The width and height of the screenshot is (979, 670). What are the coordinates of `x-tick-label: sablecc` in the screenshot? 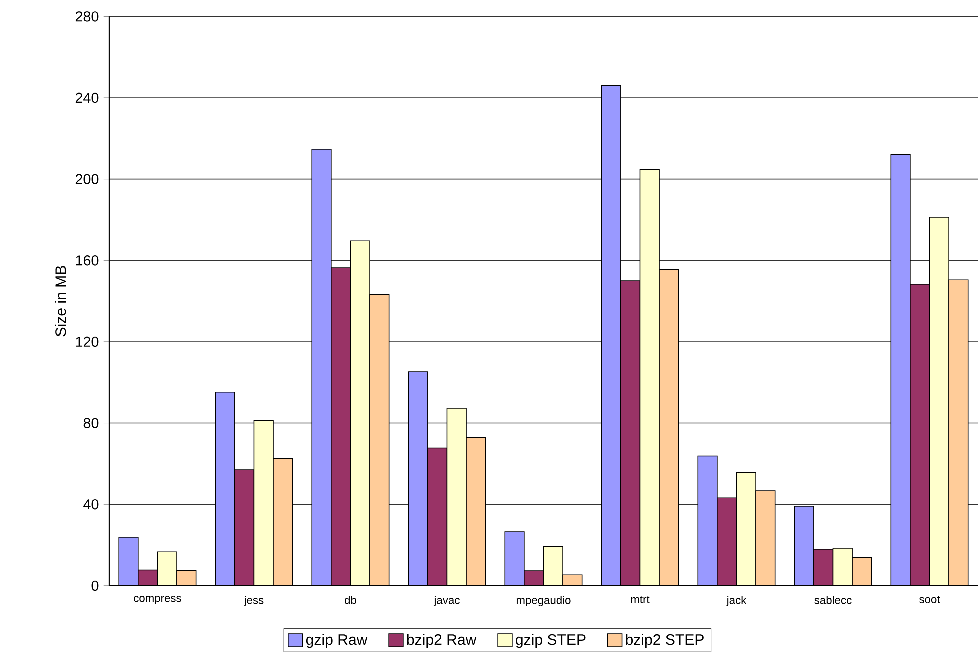 It's located at (833, 600).